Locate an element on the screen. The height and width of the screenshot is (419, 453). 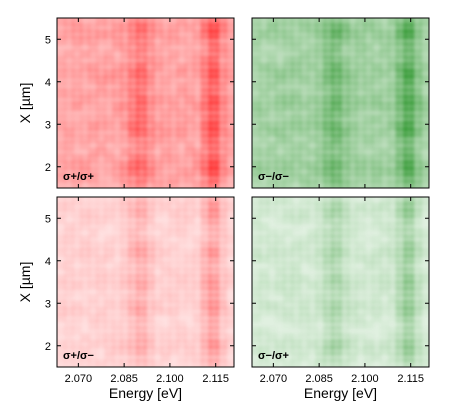
x-tick-label: 2.085 is located at coordinates (124, 379).